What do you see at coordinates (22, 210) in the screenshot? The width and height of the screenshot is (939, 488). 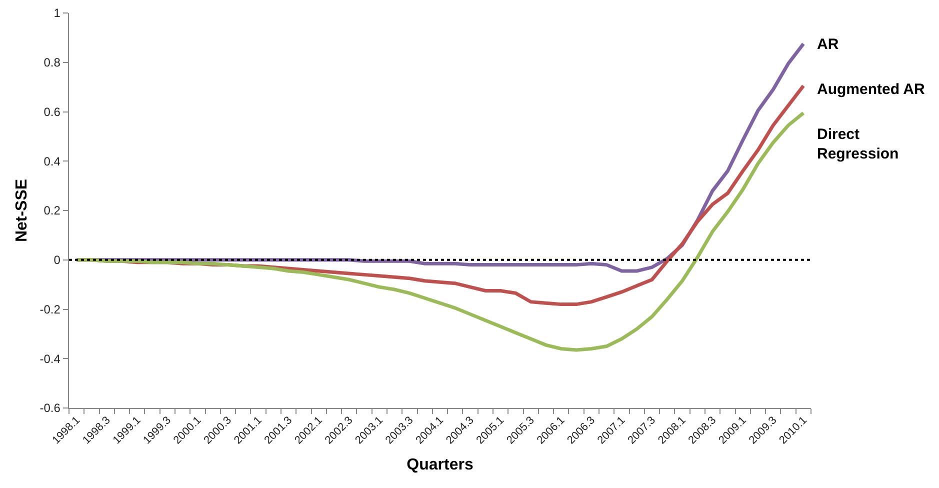 I see `y-axis-title: Net-SSE` at bounding box center [22, 210].